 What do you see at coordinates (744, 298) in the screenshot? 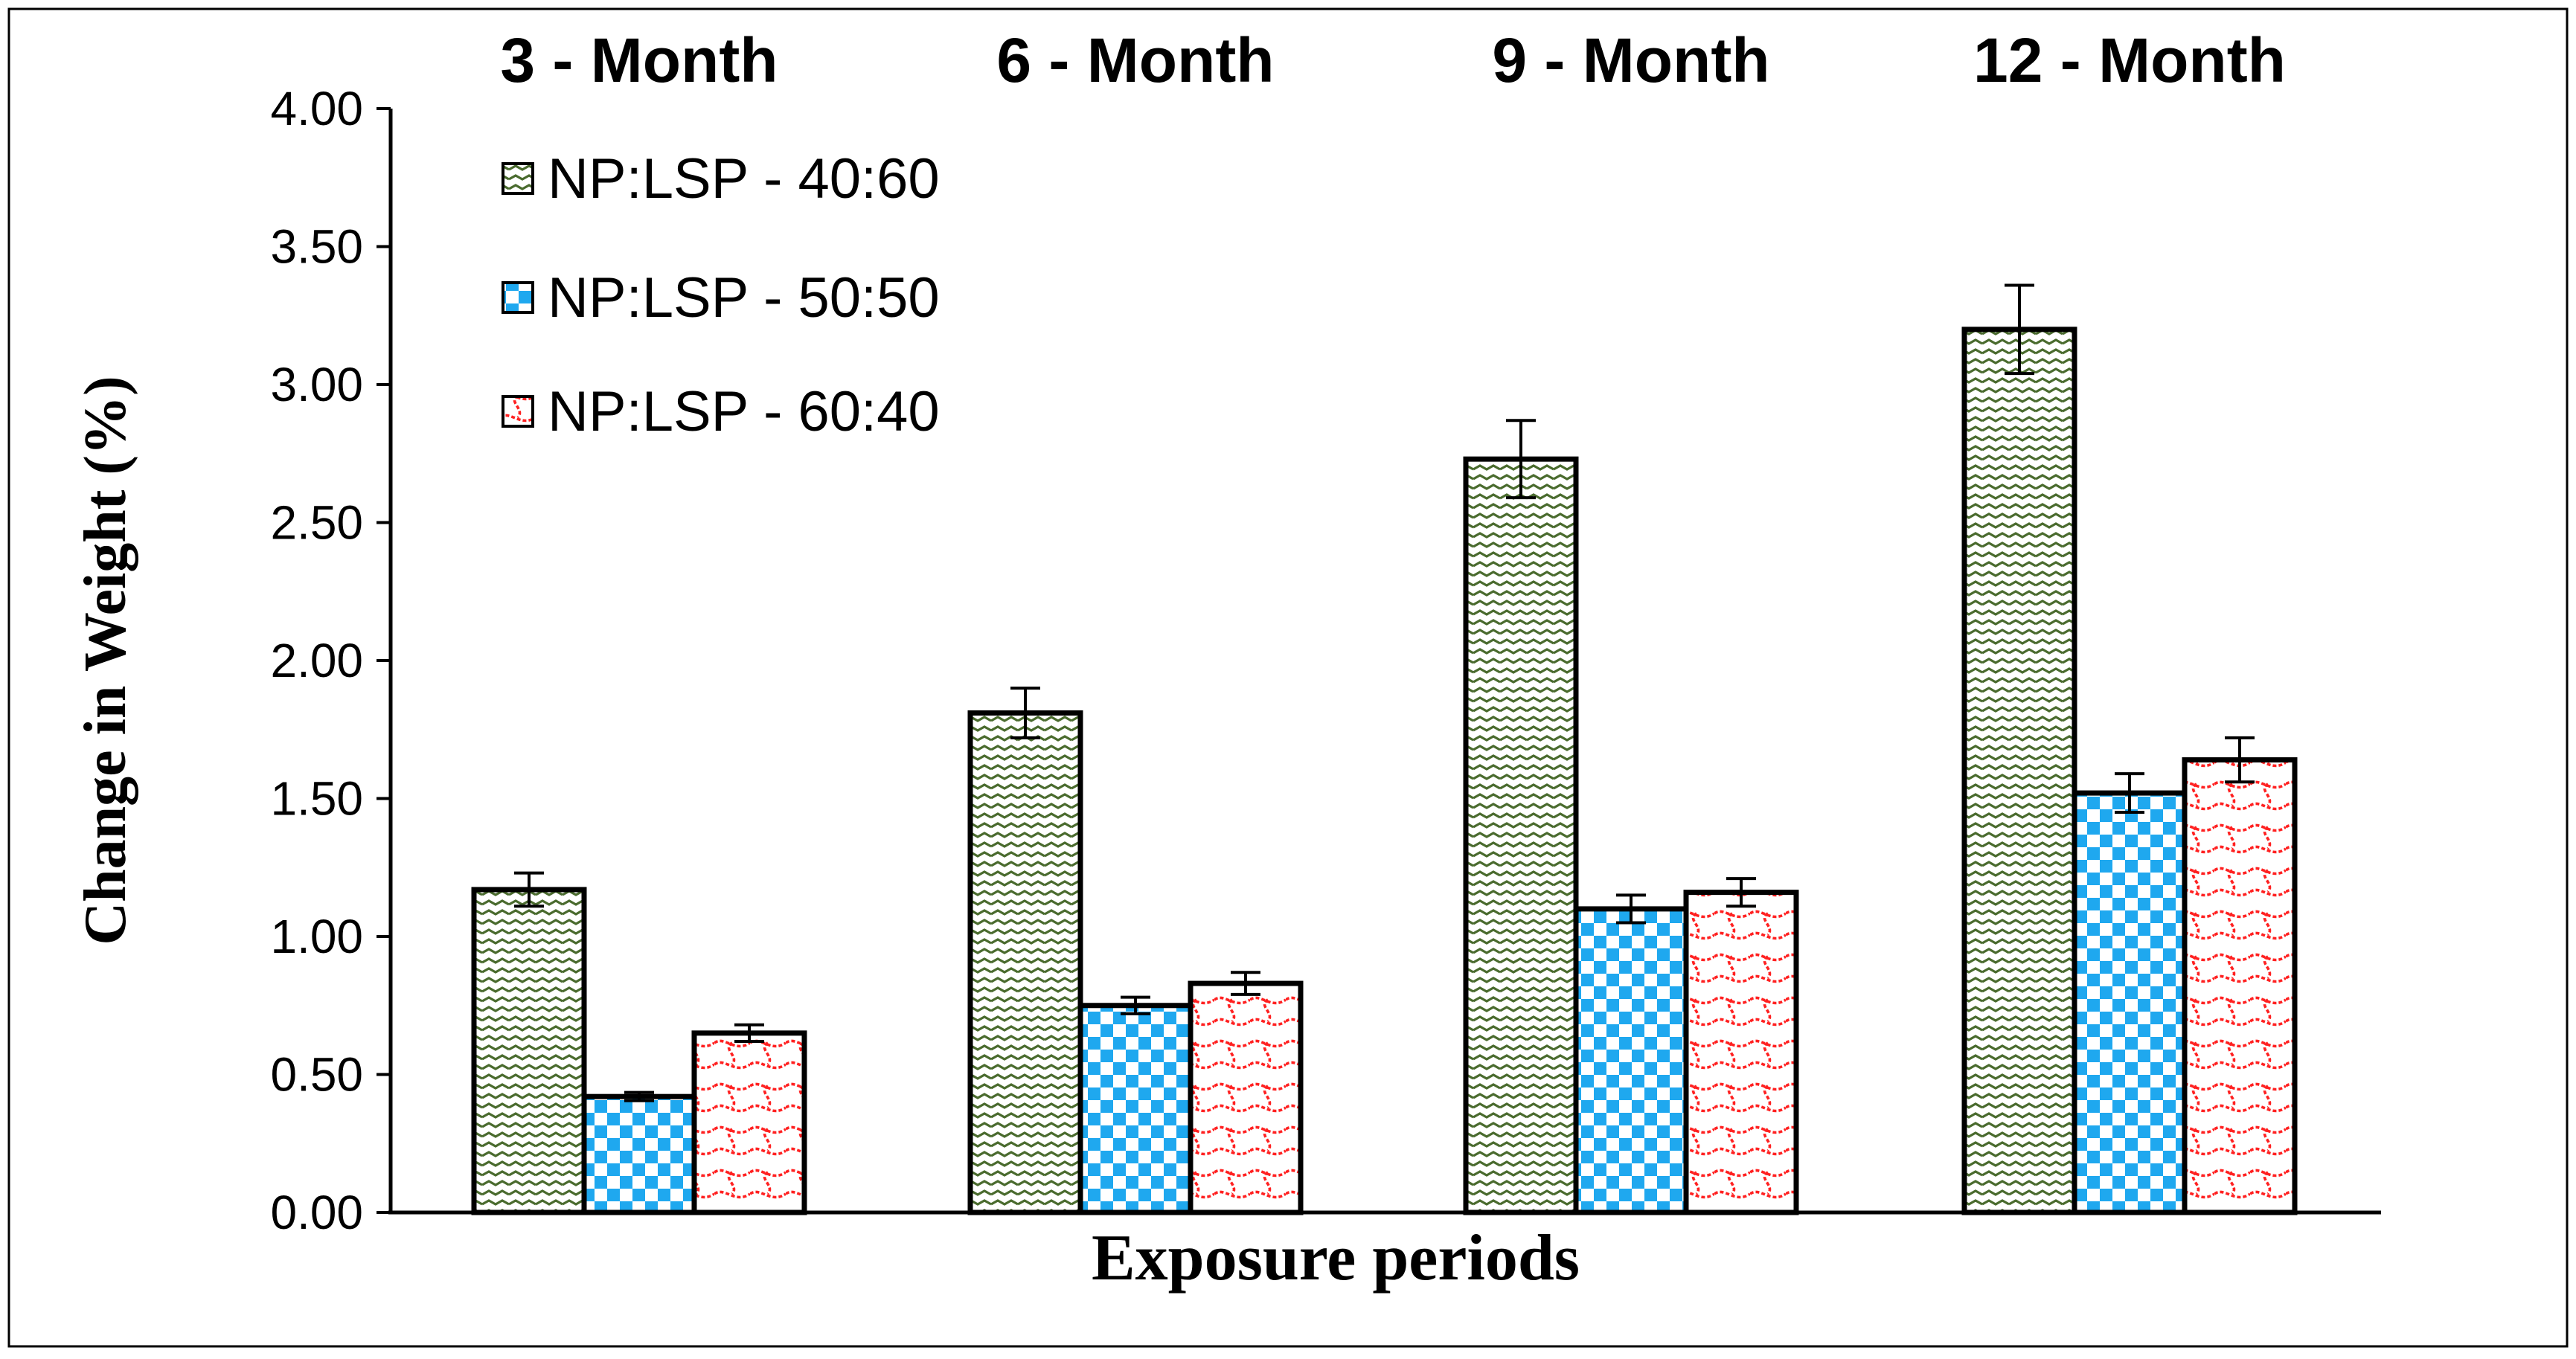
I see `legend-label: NP:LSP - 50:50` at bounding box center [744, 298].